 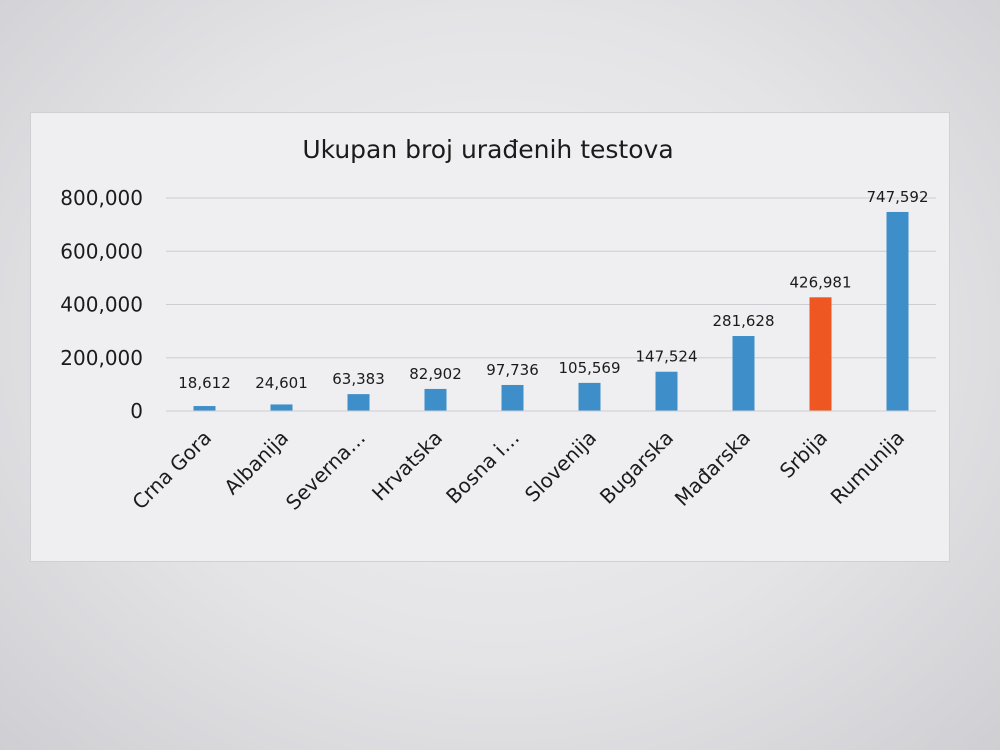 What do you see at coordinates (101, 305) in the screenshot?
I see `y-tick-label: 400,000` at bounding box center [101, 305].